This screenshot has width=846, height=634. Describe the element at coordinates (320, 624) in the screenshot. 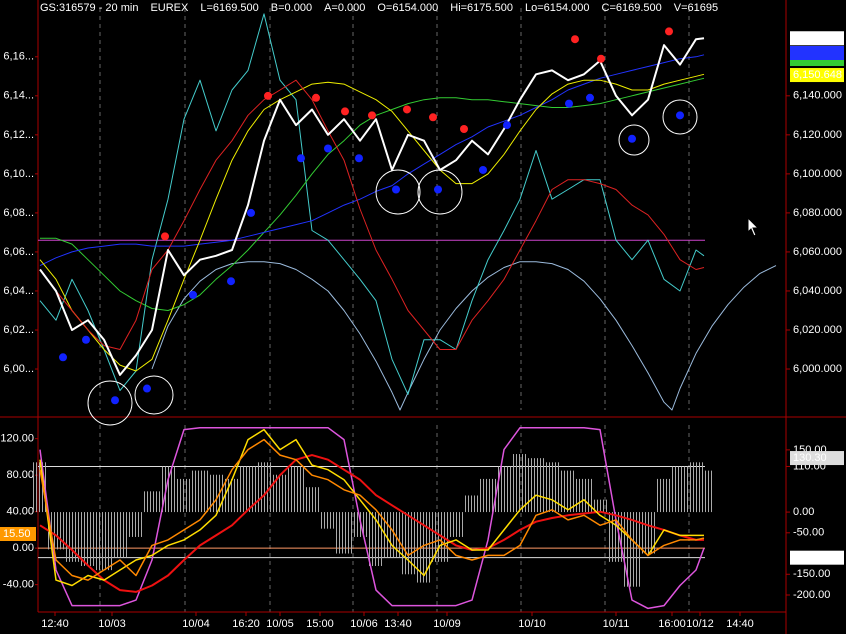

I see `x-tick-label: 15:00` at that location.